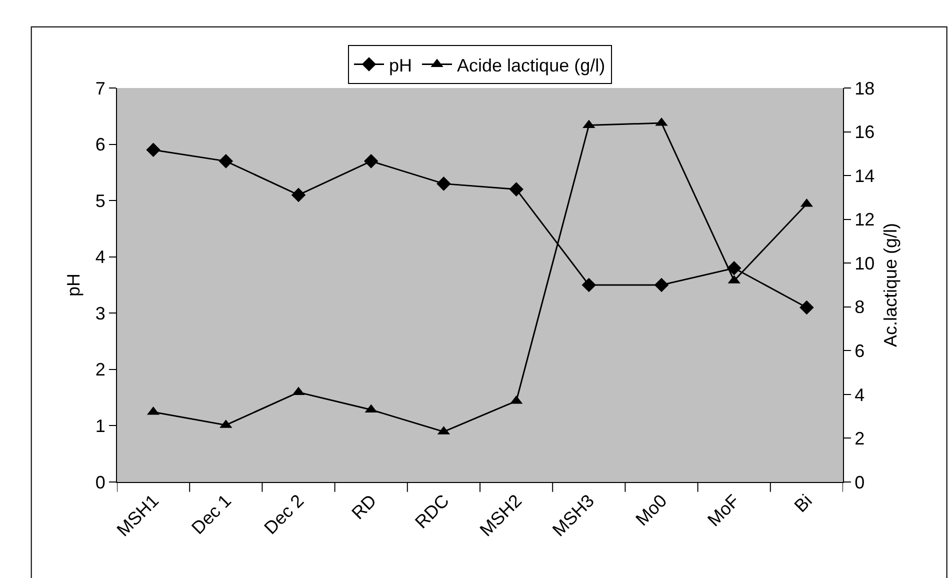 This screenshot has height=578, width=948. I want to click on y-tick-label: 1, so click(100, 426).